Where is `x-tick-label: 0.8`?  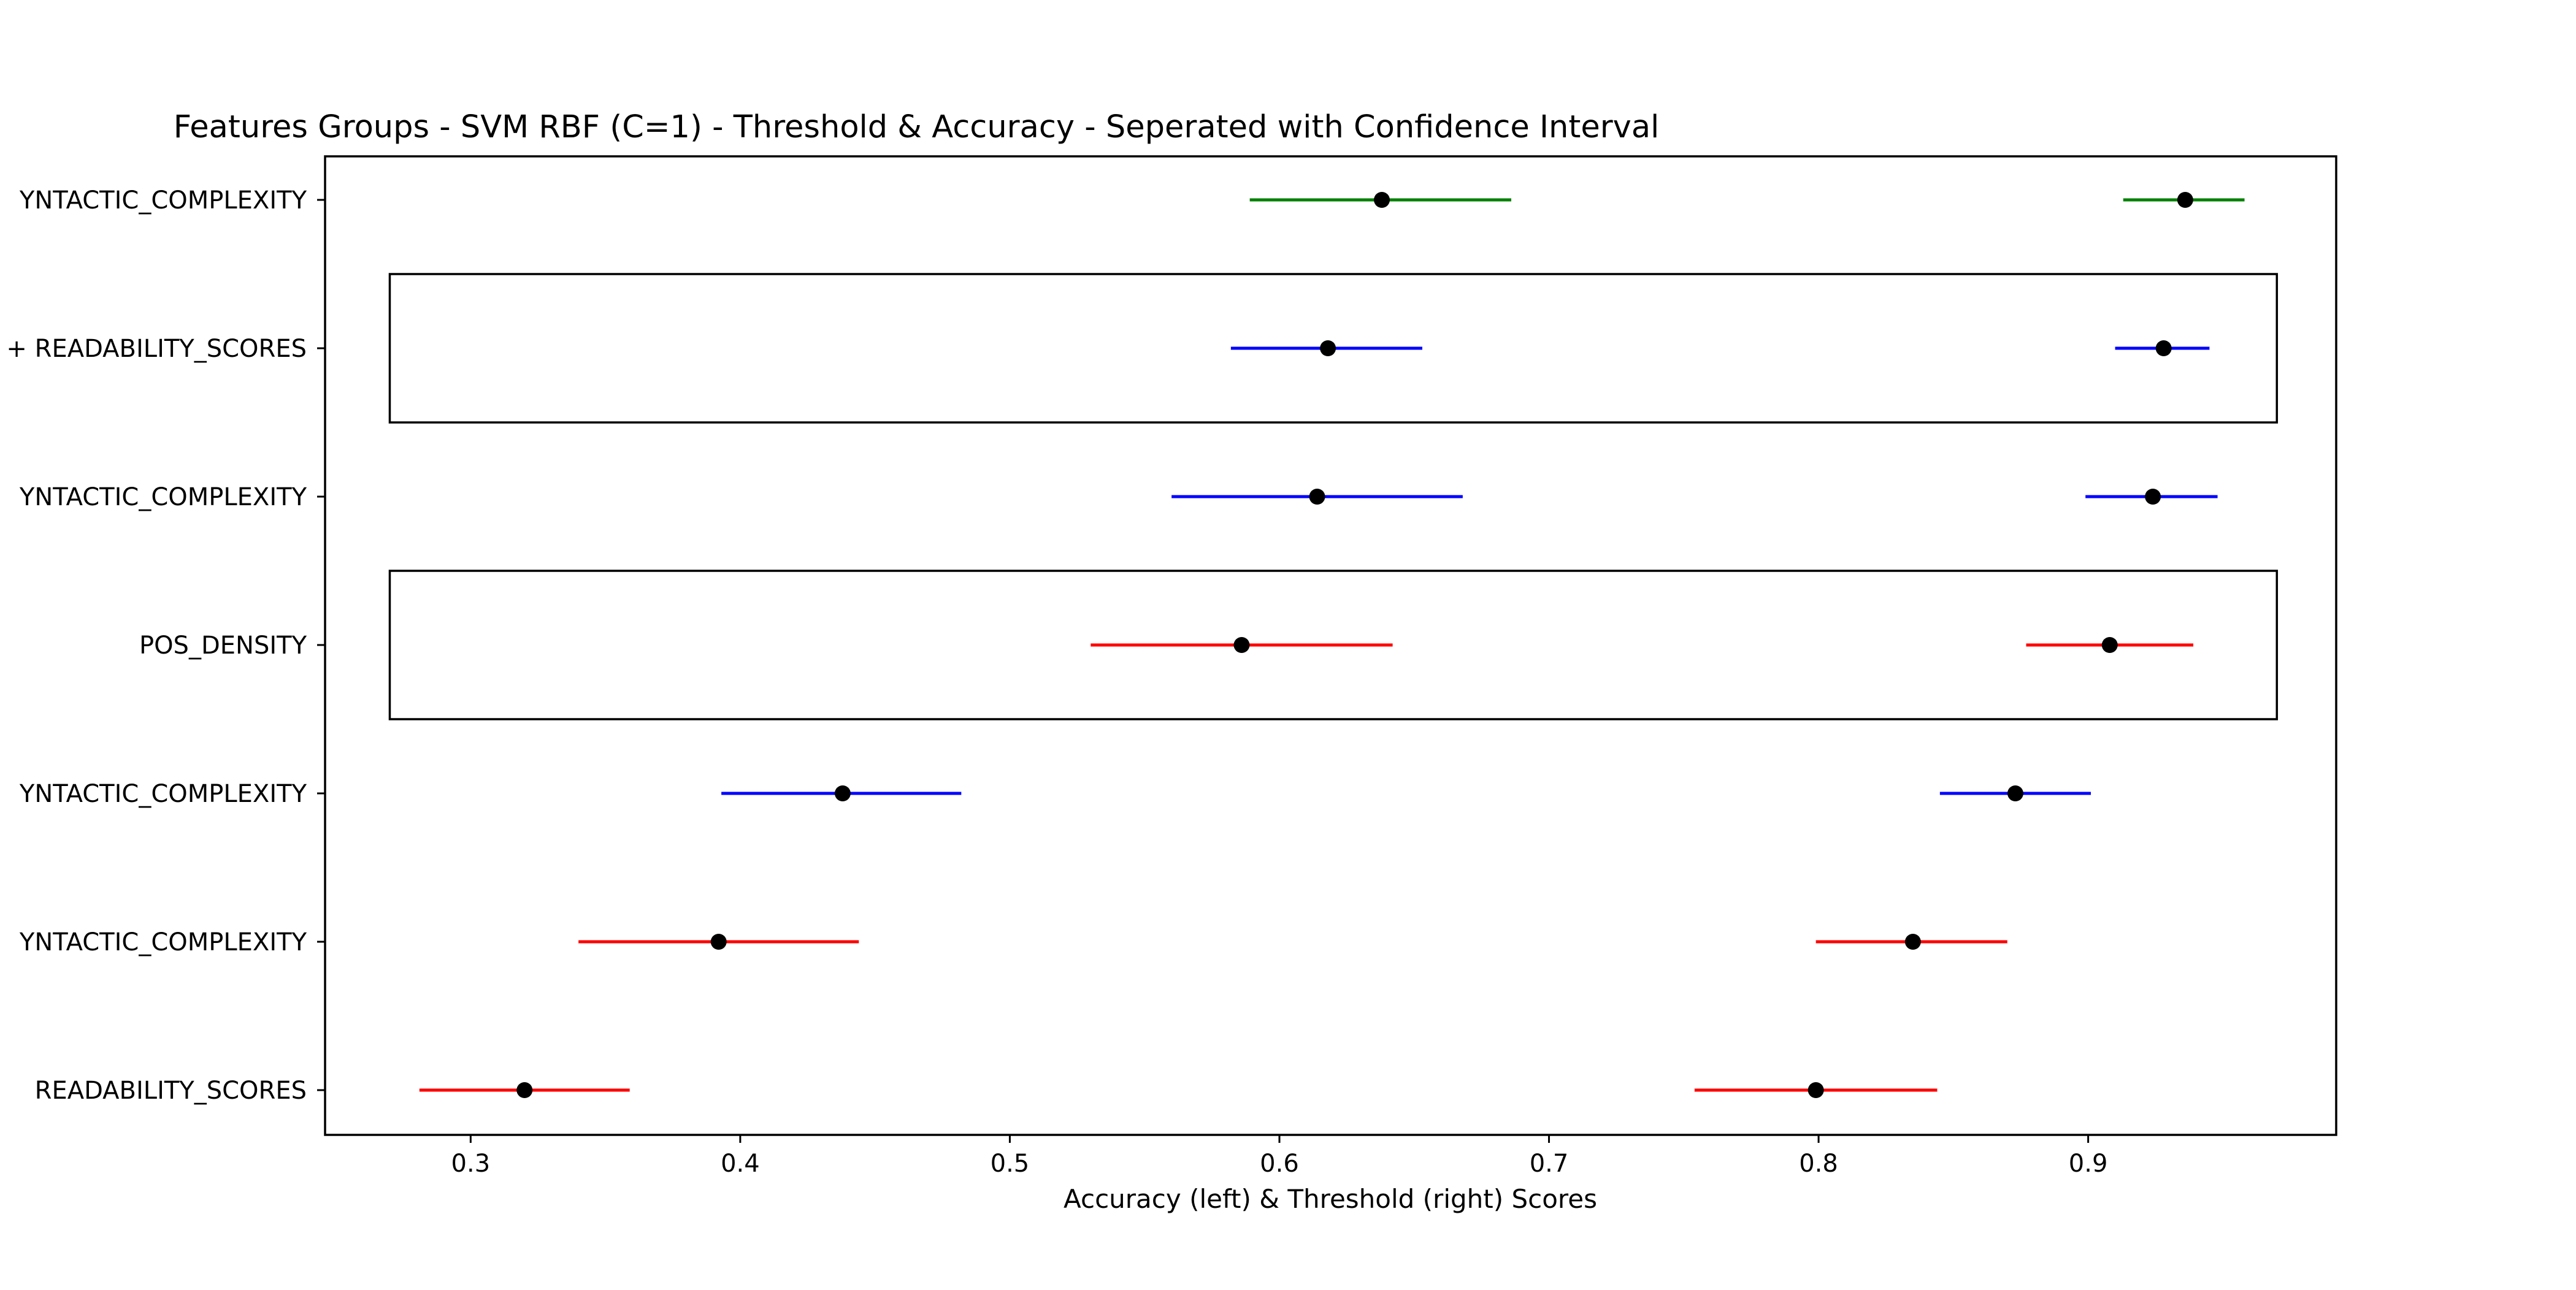
x-tick-label: 0.8 is located at coordinates (1818, 1164).